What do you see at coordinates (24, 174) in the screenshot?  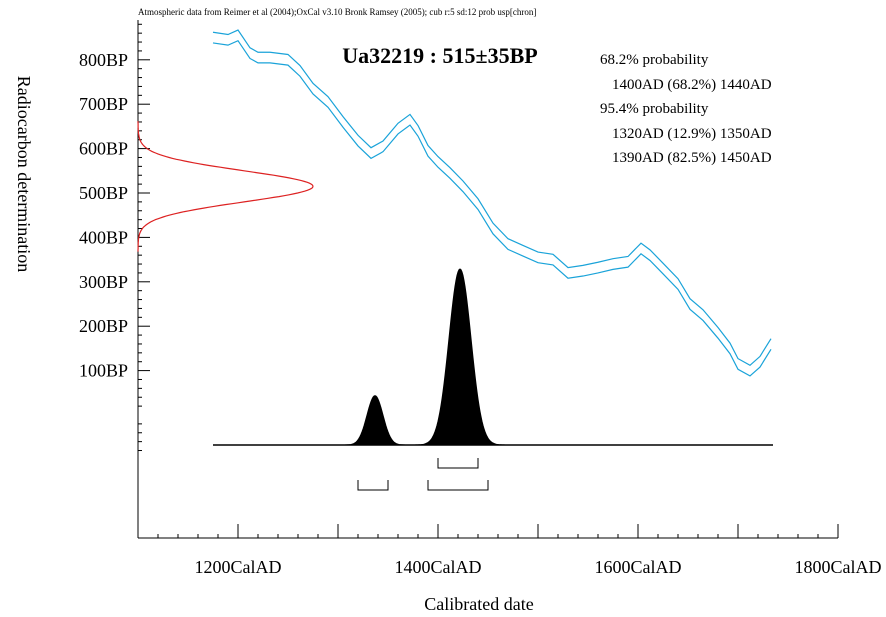 I see `y-axis-label: Radiocarbon determination` at bounding box center [24, 174].